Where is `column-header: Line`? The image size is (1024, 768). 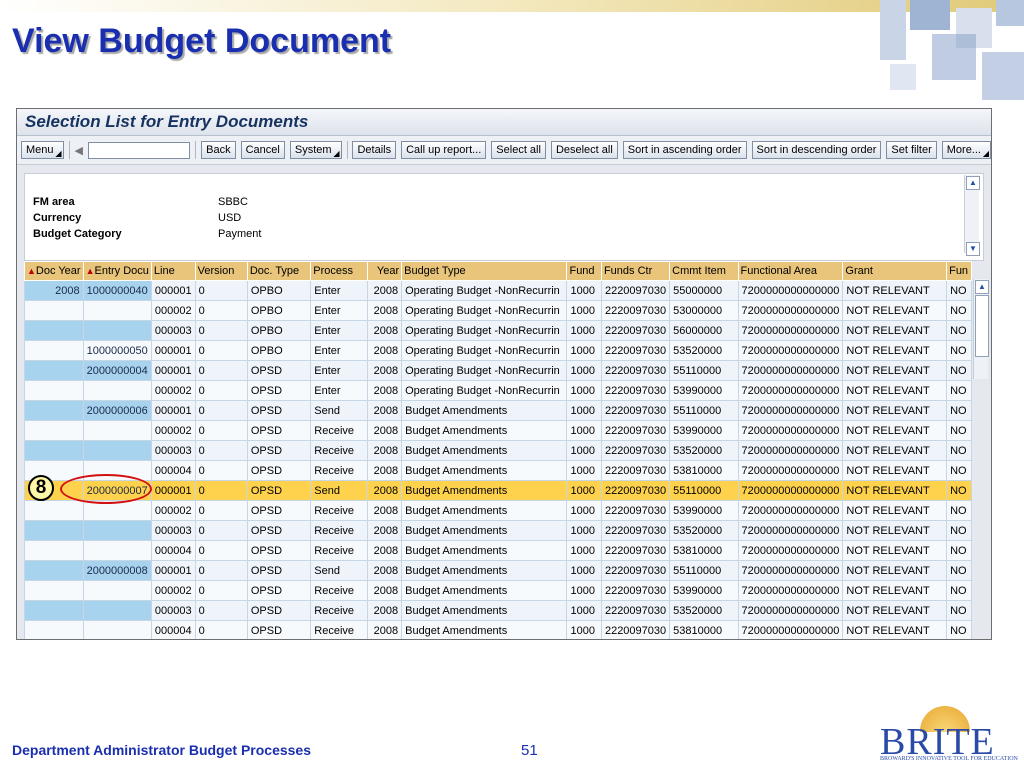
column-header: Line is located at coordinates (173, 271).